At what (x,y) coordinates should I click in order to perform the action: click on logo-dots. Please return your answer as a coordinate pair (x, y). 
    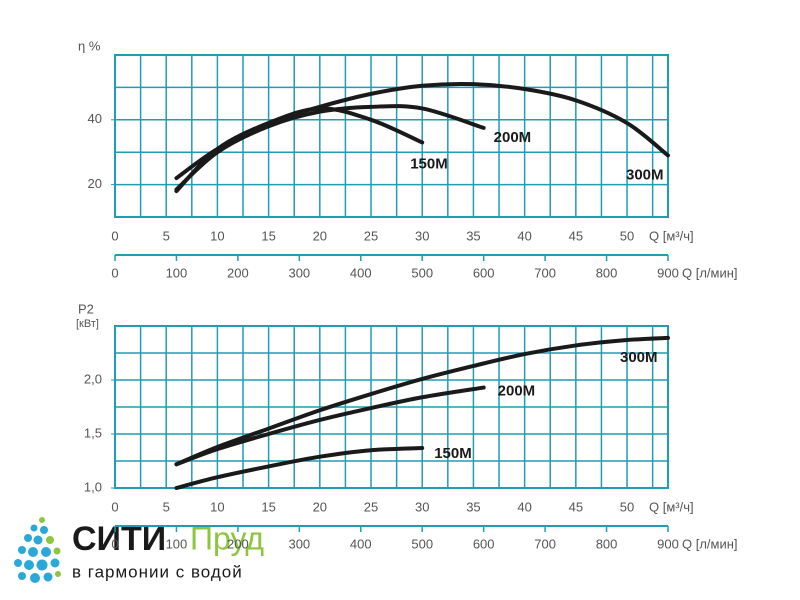
    Looking at the image, I should click on (37, 550).